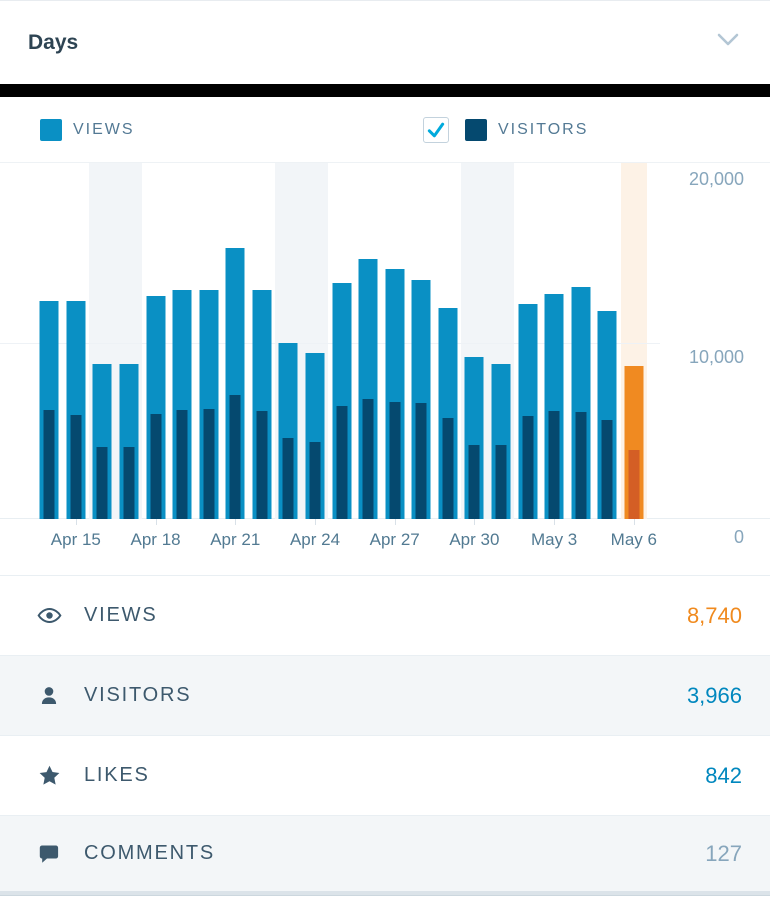 The image size is (770, 898). Describe the element at coordinates (394, 539) in the screenshot. I see `x-axis-label: Apr 27` at that location.